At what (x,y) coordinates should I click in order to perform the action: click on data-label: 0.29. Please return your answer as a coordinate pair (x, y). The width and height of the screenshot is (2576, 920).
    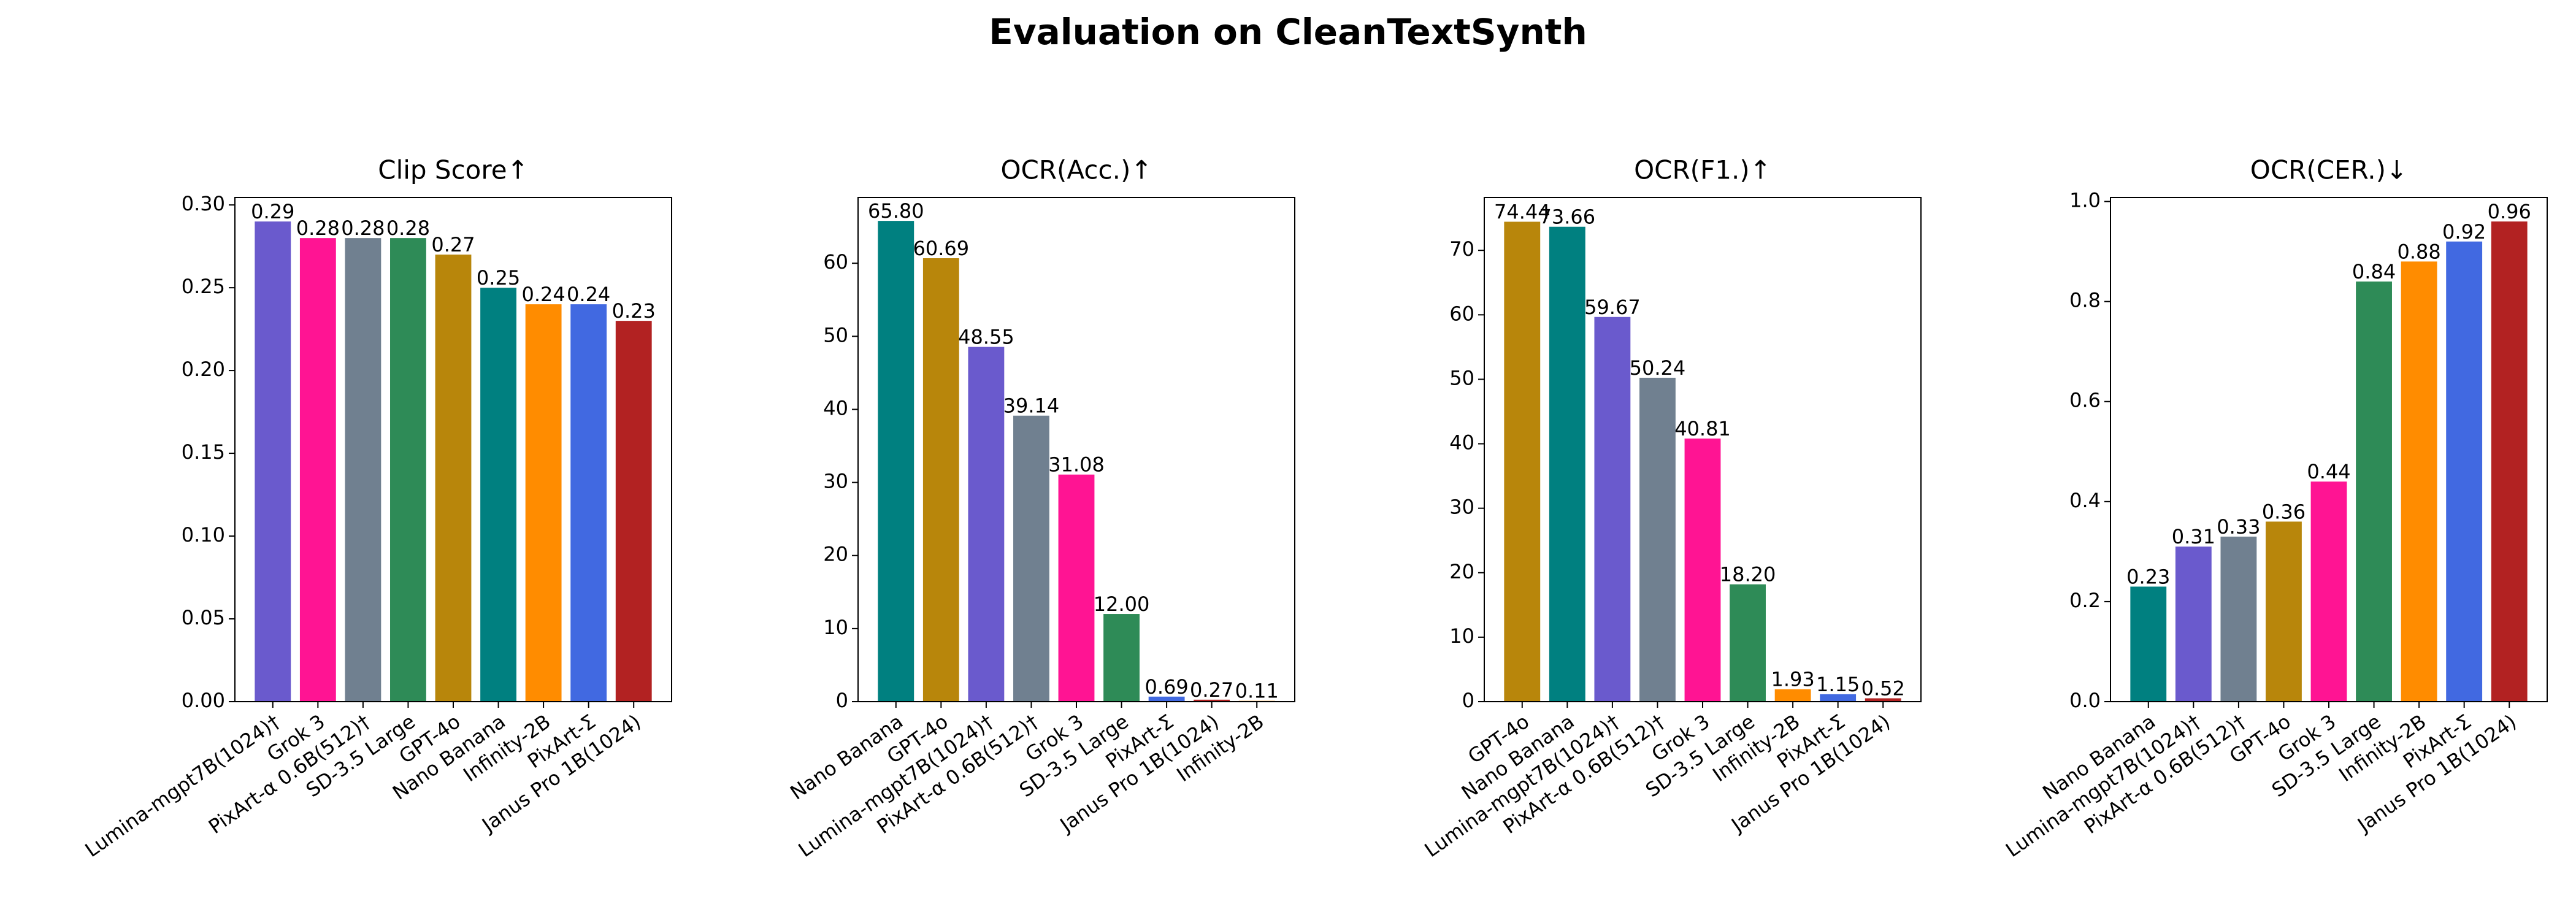
    Looking at the image, I should click on (272, 211).